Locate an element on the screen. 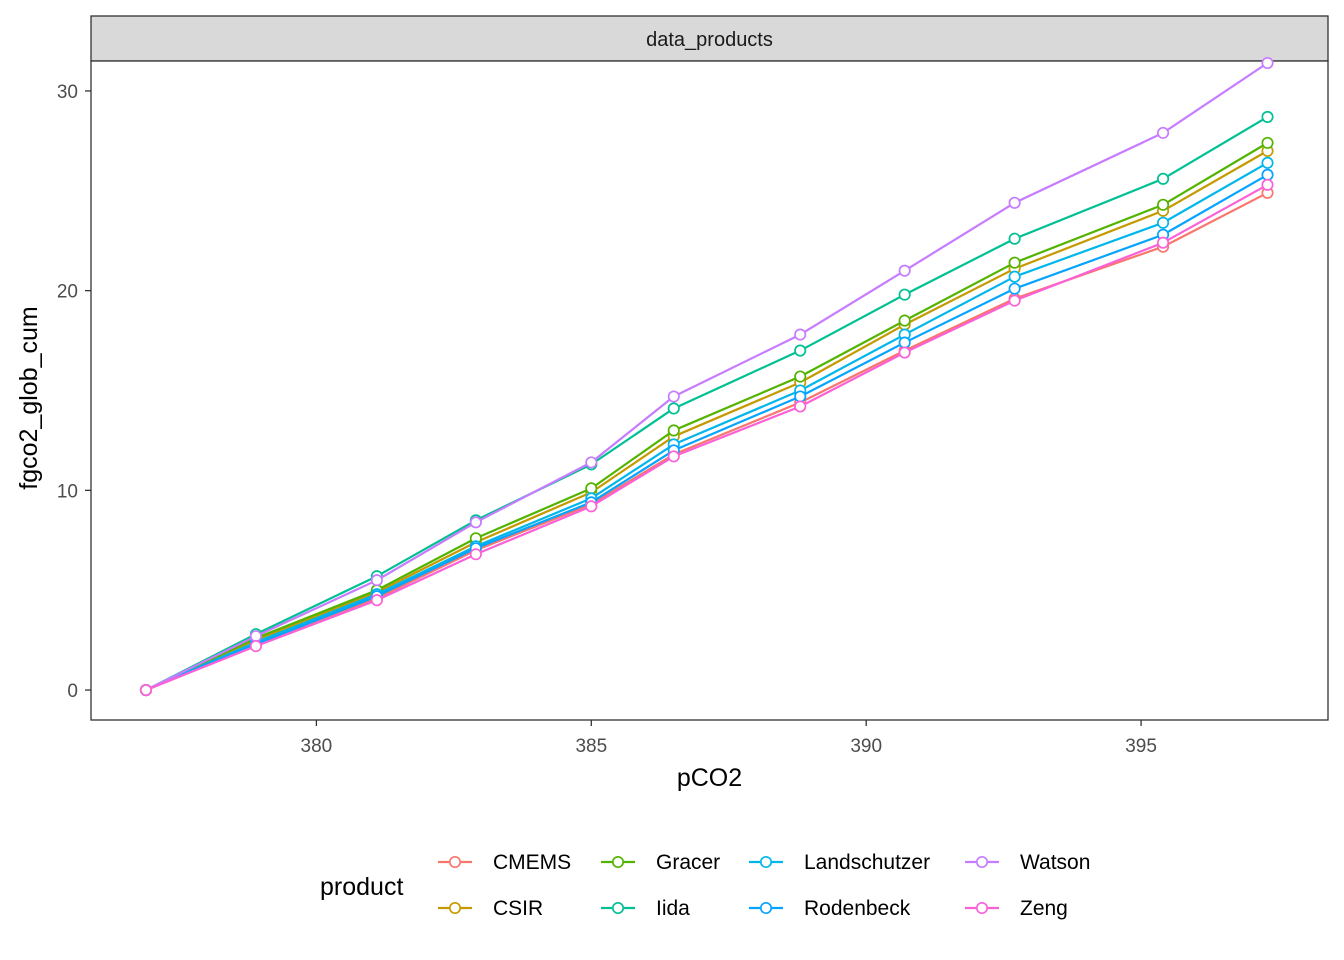 Image resolution: width=1344 pixels, height=960 pixels. x-tick-label: 385 is located at coordinates (591, 746).